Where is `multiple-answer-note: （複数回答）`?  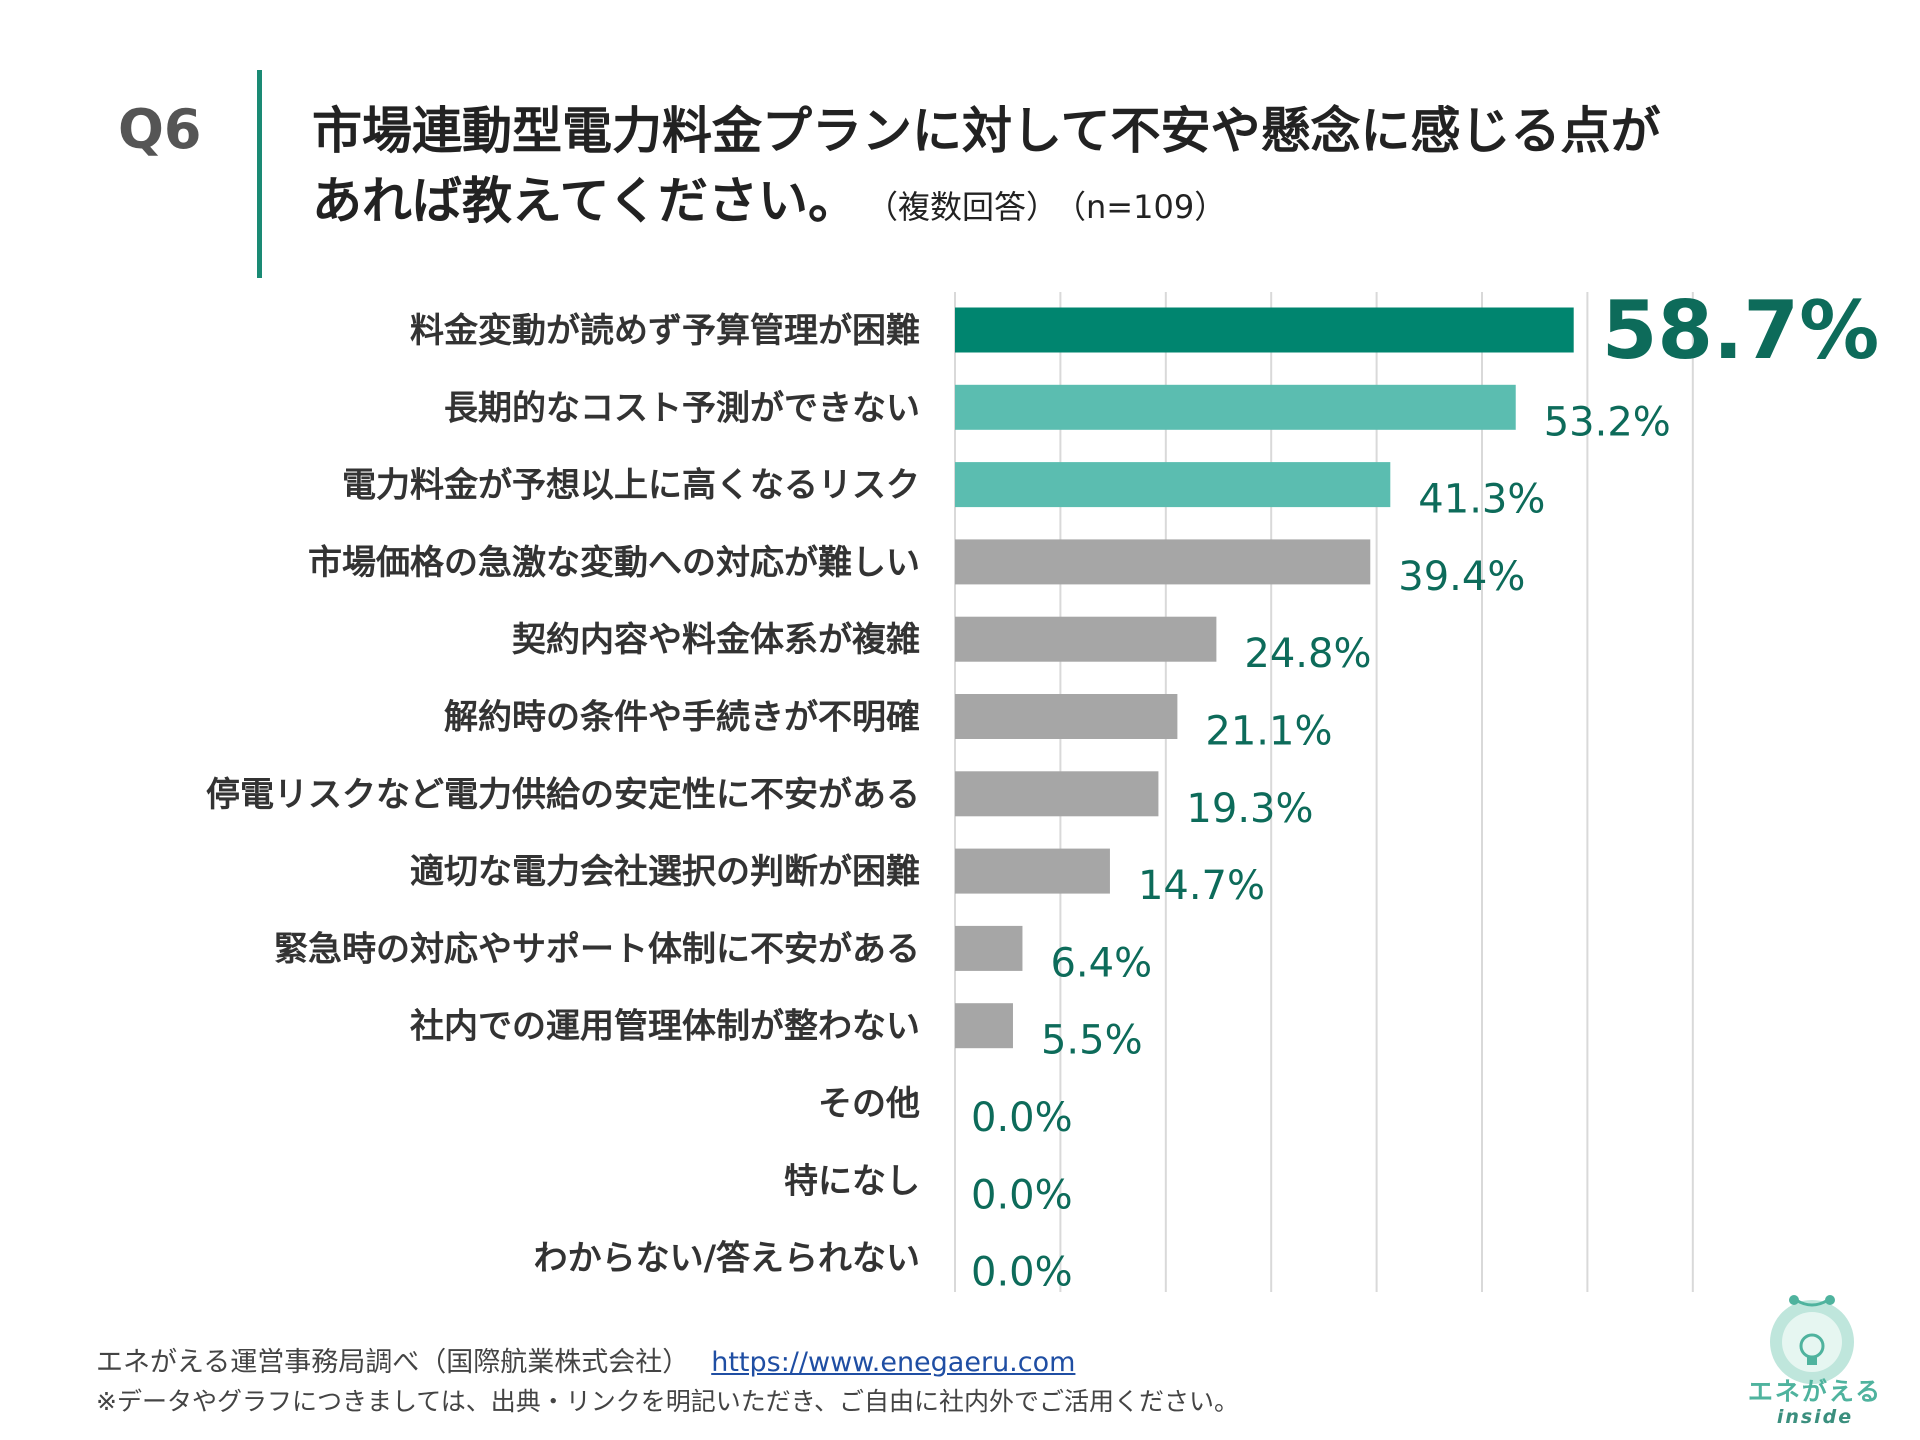
multiple-answer-note: （複数回答） is located at coordinates (970, 207).